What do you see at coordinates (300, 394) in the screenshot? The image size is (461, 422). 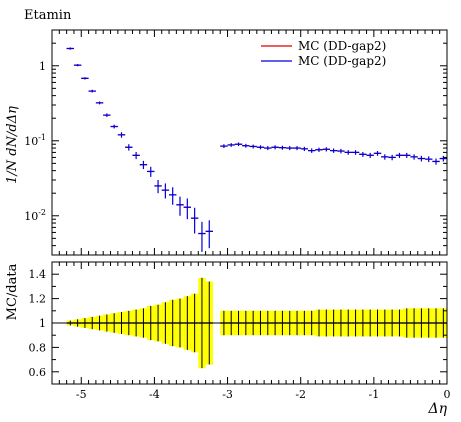 I see `x-tick-label: -2` at bounding box center [300, 394].